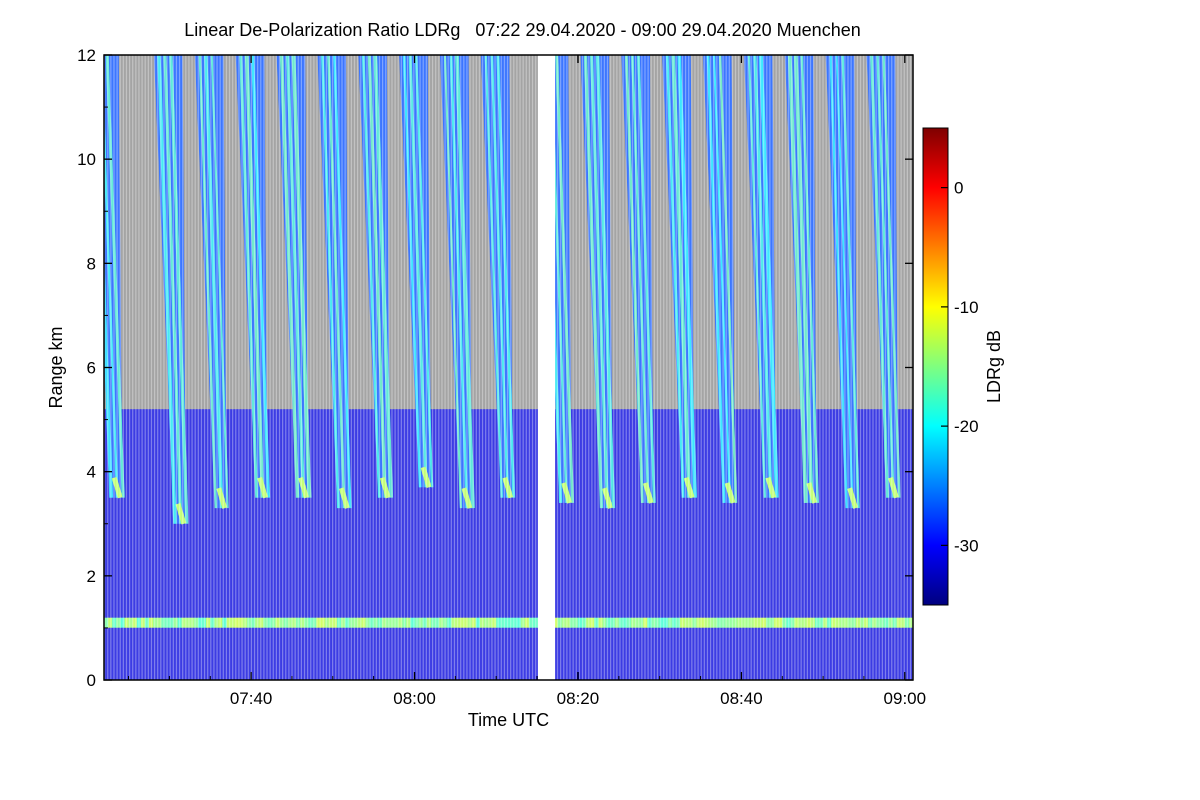  What do you see at coordinates (546, 367) in the screenshot?
I see `data-gap` at bounding box center [546, 367].